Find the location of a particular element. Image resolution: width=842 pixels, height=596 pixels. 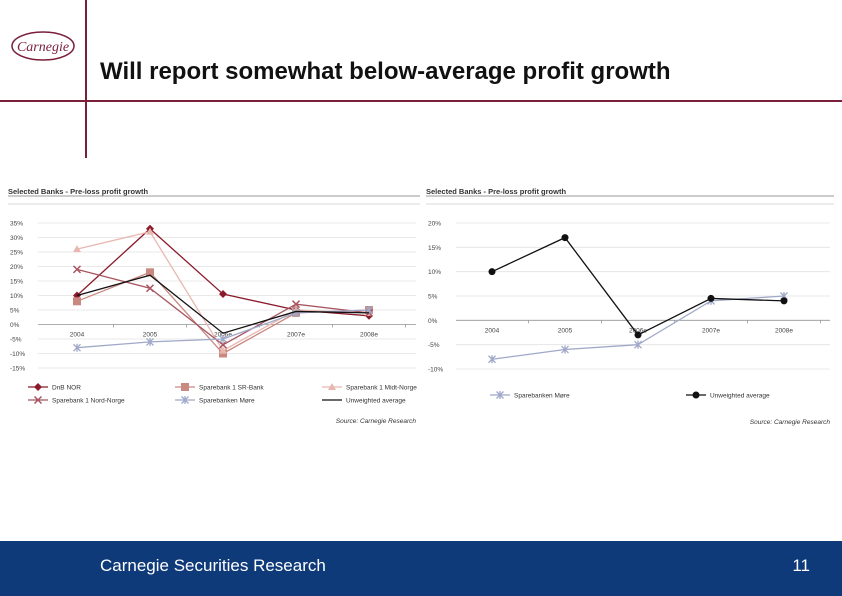

y-tick-label: 35% is located at coordinates (16, 224).